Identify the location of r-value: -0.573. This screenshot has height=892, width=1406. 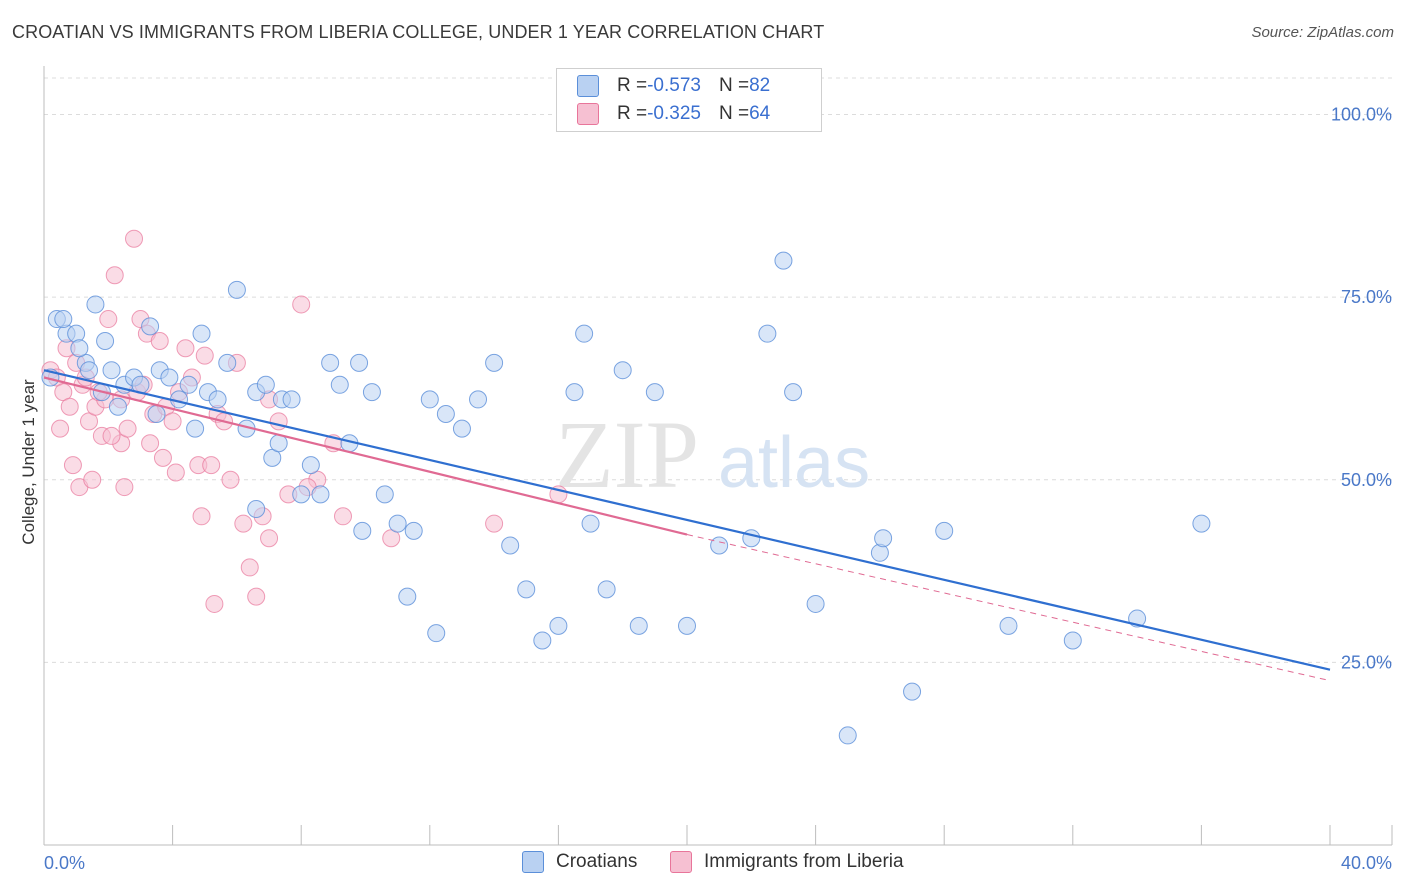
(674, 85).